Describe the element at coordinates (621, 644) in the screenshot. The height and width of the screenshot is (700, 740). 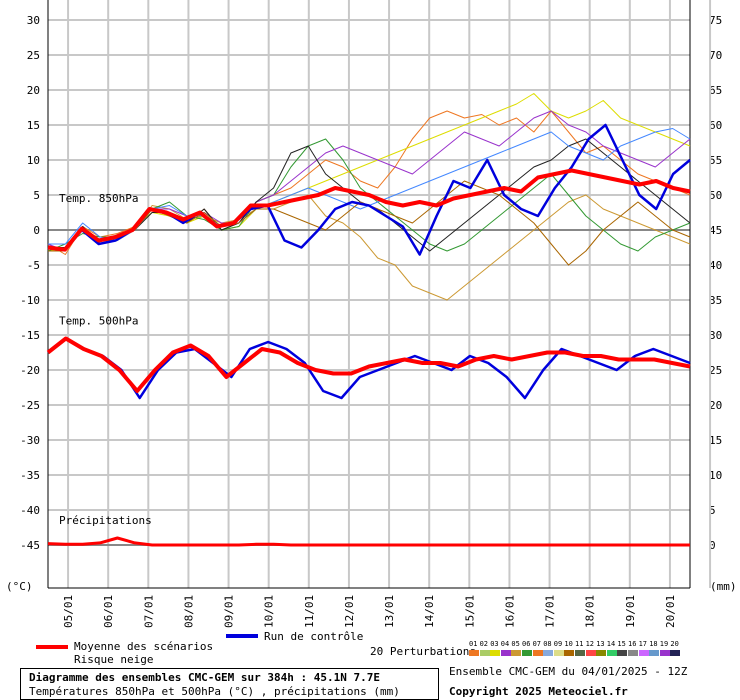
I see `member-number: 15` at that location.